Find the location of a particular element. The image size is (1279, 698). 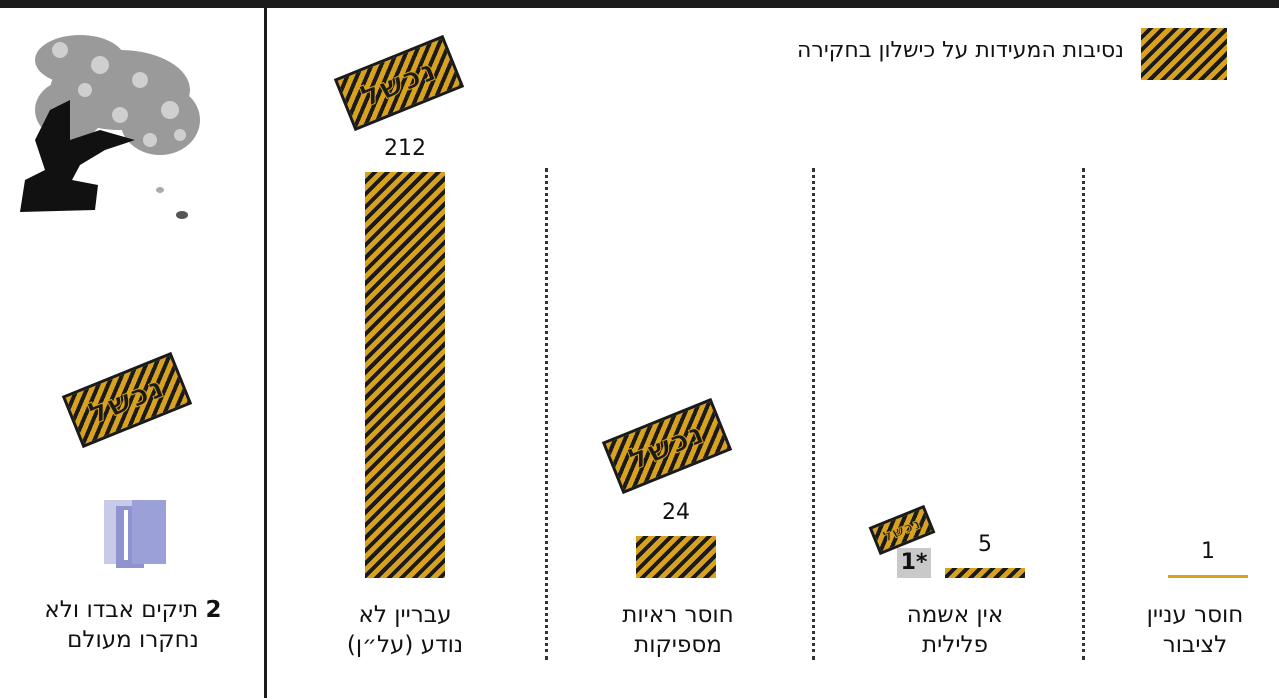

legend-label: נסיבות המעידות על כישלון בחקירה is located at coordinates (960, 50).